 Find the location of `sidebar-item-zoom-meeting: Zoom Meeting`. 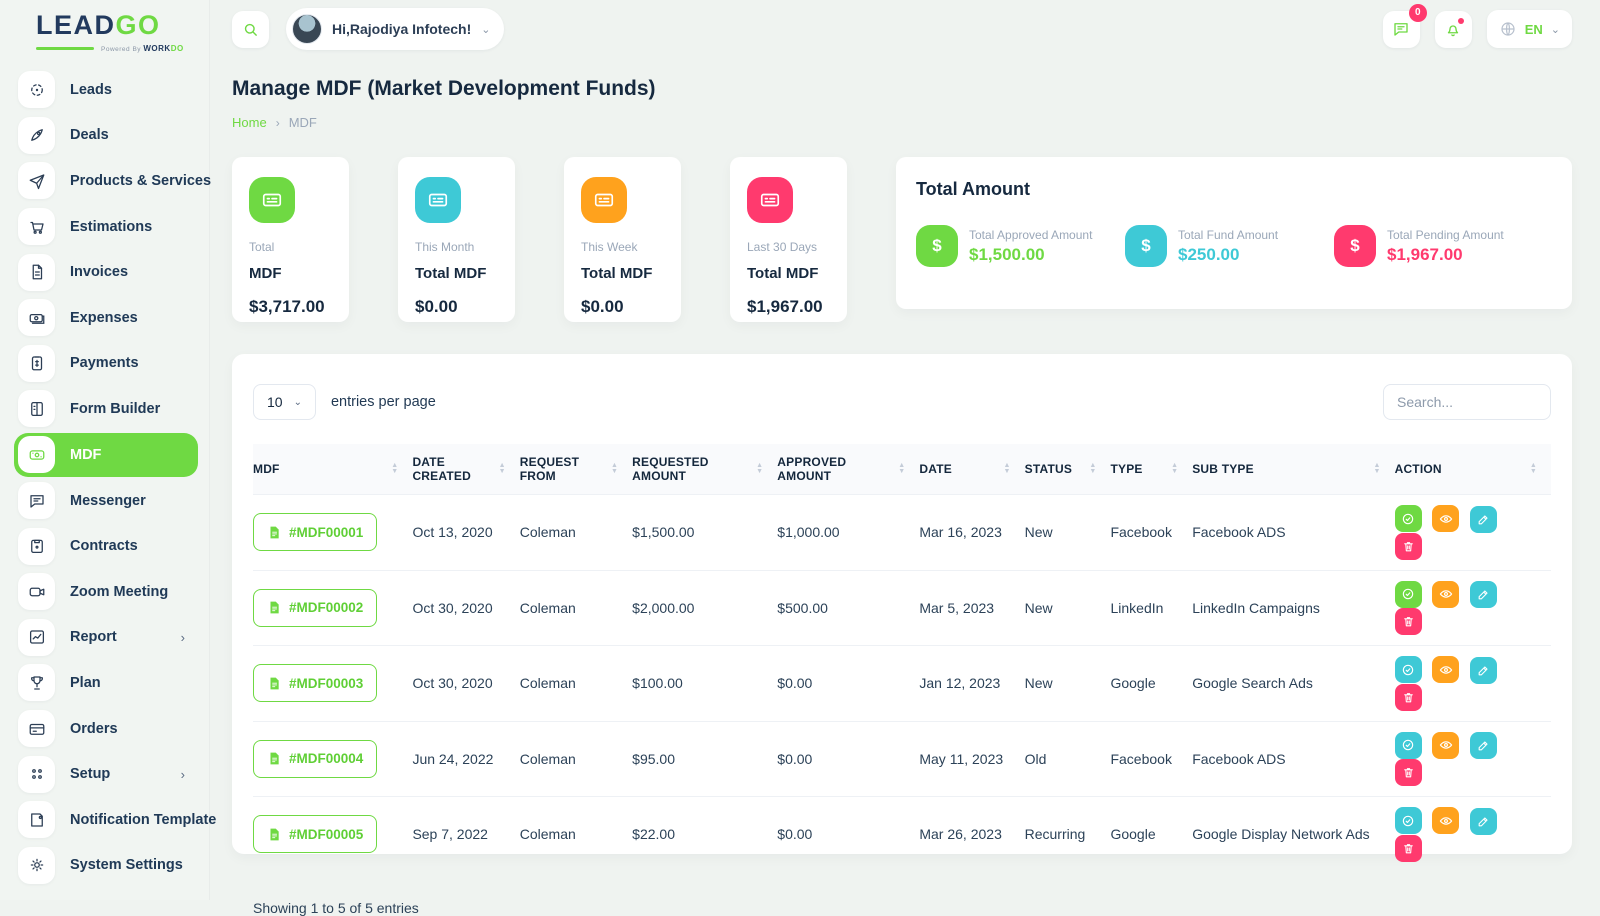

sidebar-item-zoom-meeting: Zoom Meeting is located at coordinates (106, 592).